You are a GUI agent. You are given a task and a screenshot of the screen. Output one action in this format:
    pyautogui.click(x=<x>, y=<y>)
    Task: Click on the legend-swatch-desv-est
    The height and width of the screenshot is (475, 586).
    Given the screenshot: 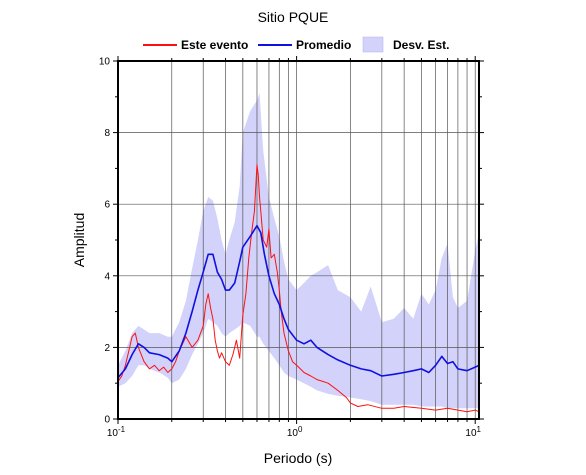 What is the action you would take?
    pyautogui.click(x=373, y=44)
    